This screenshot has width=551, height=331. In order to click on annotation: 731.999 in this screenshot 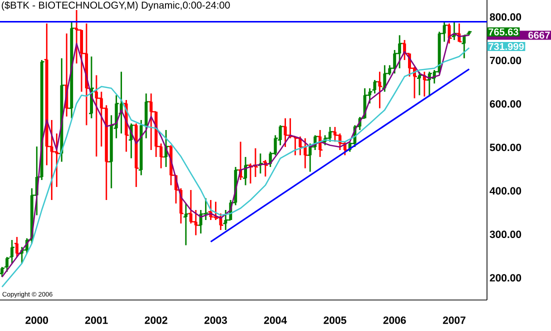, I will do `click(506, 46)`.